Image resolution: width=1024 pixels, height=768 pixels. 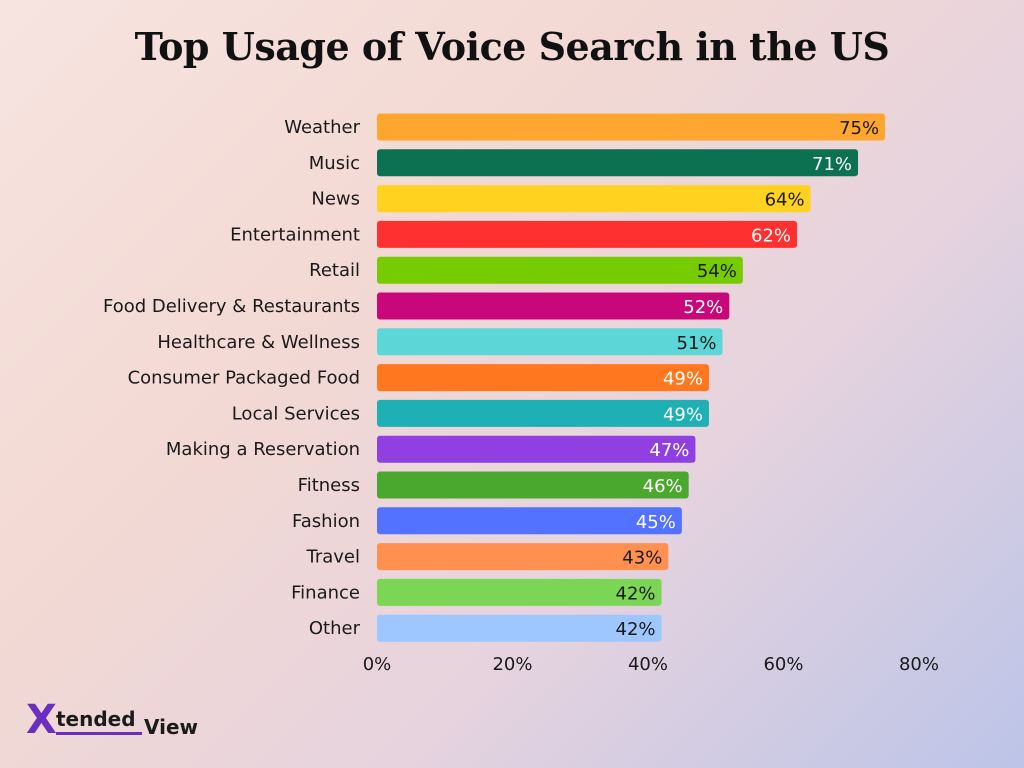 What do you see at coordinates (41, 720) in the screenshot?
I see `logo-x-mark: X` at bounding box center [41, 720].